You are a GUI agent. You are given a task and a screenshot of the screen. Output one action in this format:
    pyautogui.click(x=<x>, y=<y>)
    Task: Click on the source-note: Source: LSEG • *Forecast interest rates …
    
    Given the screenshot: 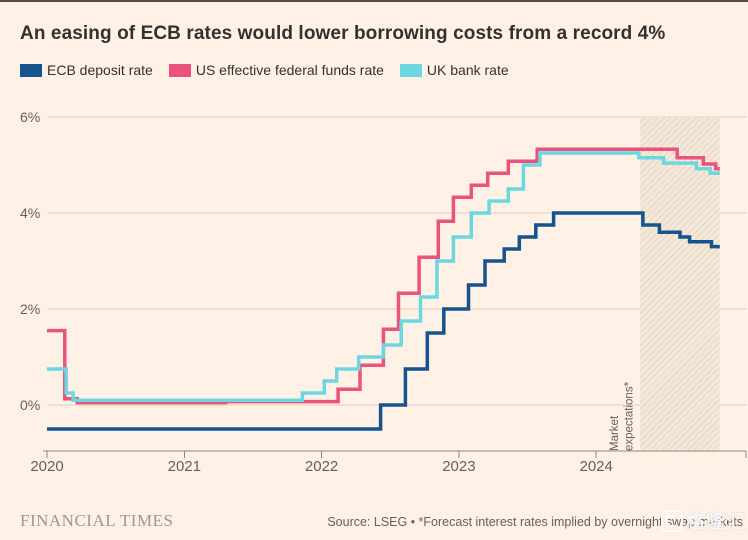 What is the action you would take?
    pyautogui.click(x=535, y=522)
    